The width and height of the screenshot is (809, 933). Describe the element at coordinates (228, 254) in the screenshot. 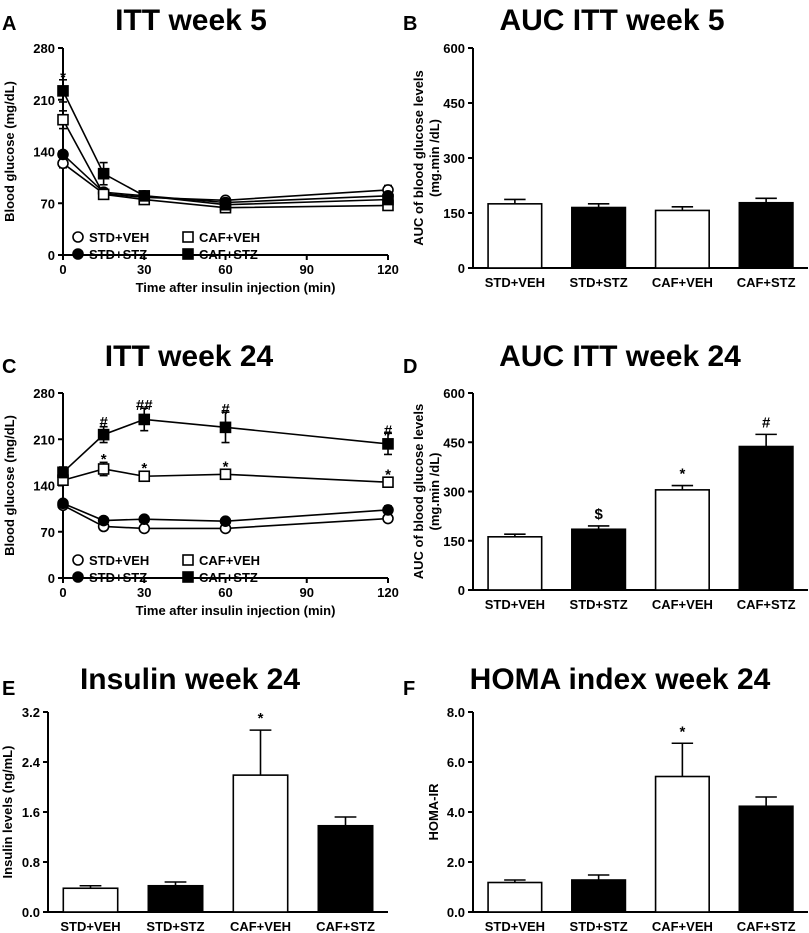

I see `legend-label: CAF+STZ` at that location.